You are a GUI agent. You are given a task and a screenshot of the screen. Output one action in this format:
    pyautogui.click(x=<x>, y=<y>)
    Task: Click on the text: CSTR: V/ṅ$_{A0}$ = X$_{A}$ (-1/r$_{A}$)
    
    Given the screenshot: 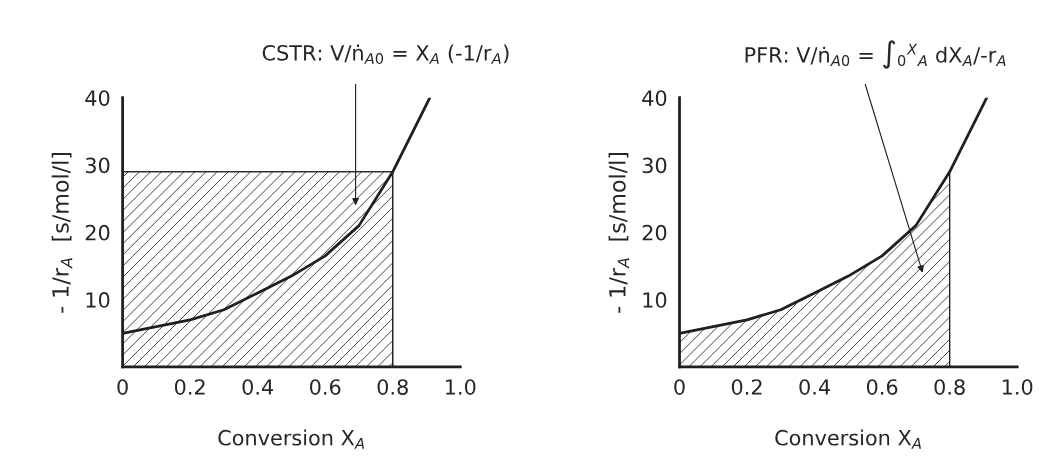 What is the action you would take?
    pyautogui.click(x=385, y=54)
    